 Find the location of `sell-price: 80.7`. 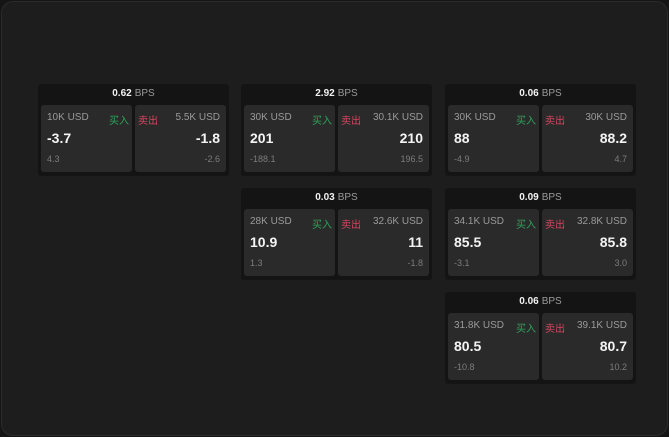

sell-price: 80.7 is located at coordinates (613, 346).